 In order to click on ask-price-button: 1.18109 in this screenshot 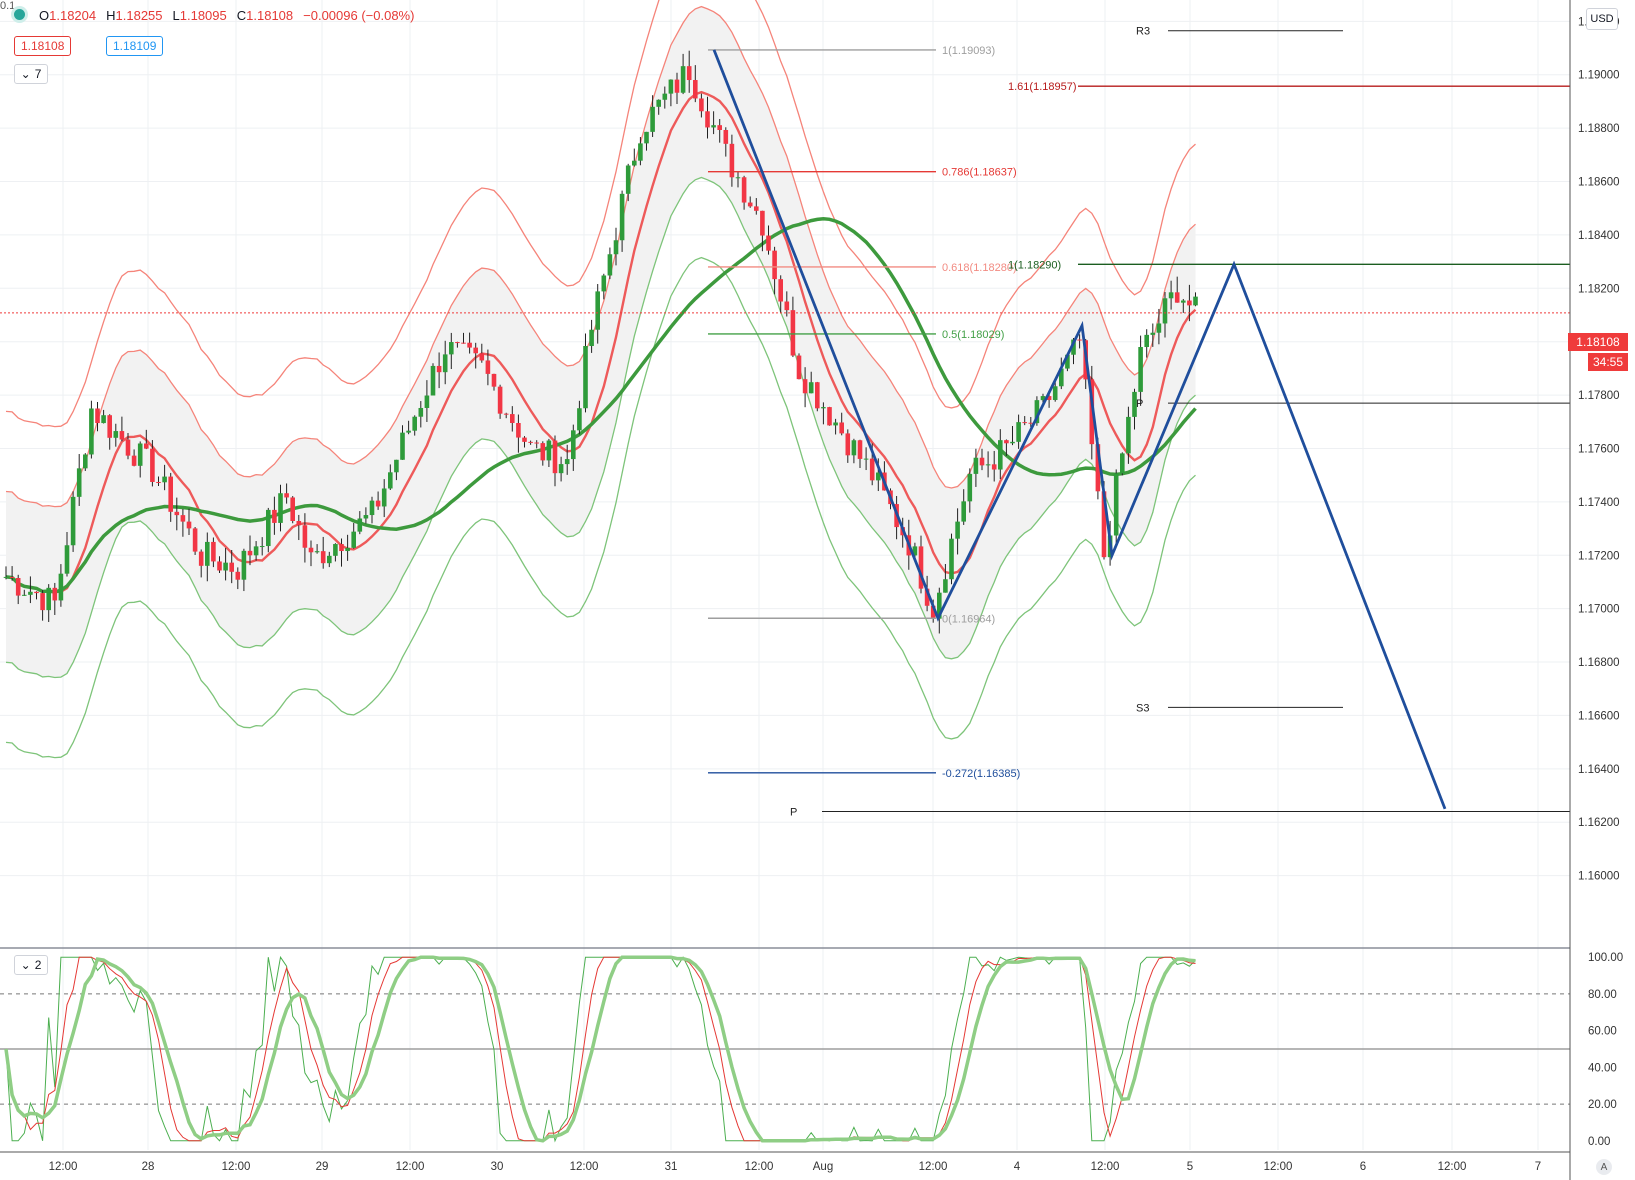, I will do `click(135, 46)`.